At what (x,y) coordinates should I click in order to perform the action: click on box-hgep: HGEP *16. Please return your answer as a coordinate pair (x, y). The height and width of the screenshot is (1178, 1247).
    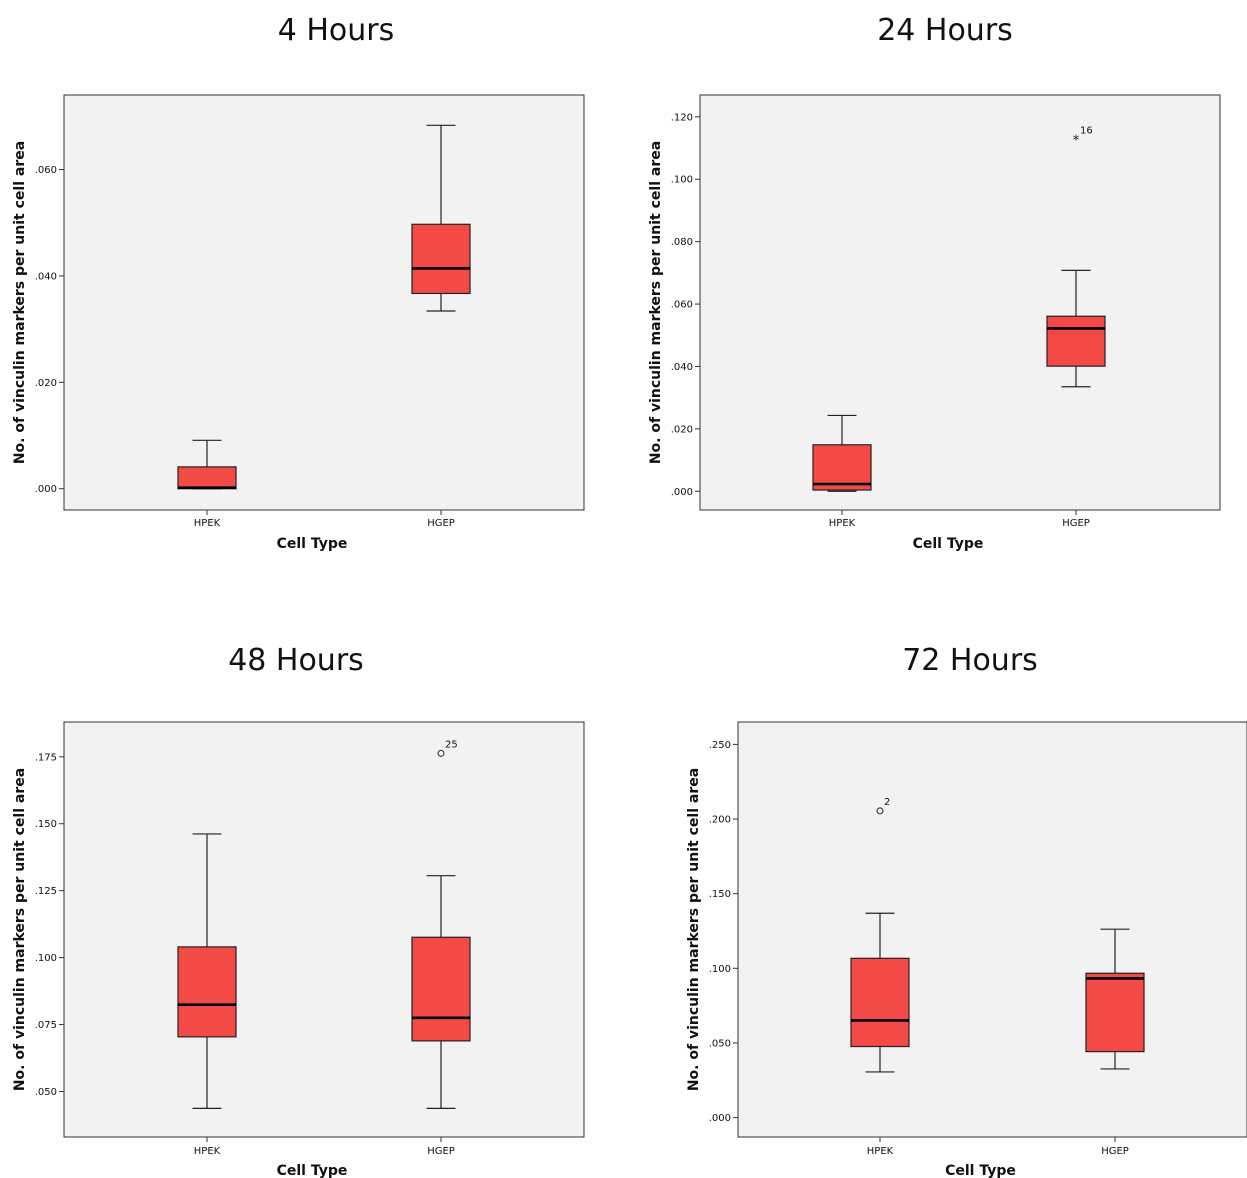
    Looking at the image, I should click on (1076, 327).